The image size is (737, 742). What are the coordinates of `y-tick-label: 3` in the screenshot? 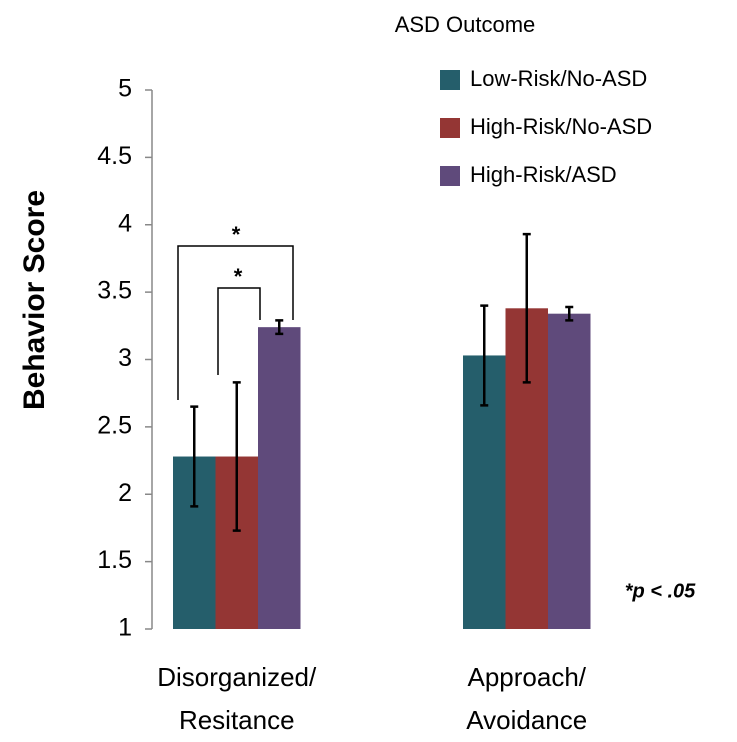 It's located at (125, 358).